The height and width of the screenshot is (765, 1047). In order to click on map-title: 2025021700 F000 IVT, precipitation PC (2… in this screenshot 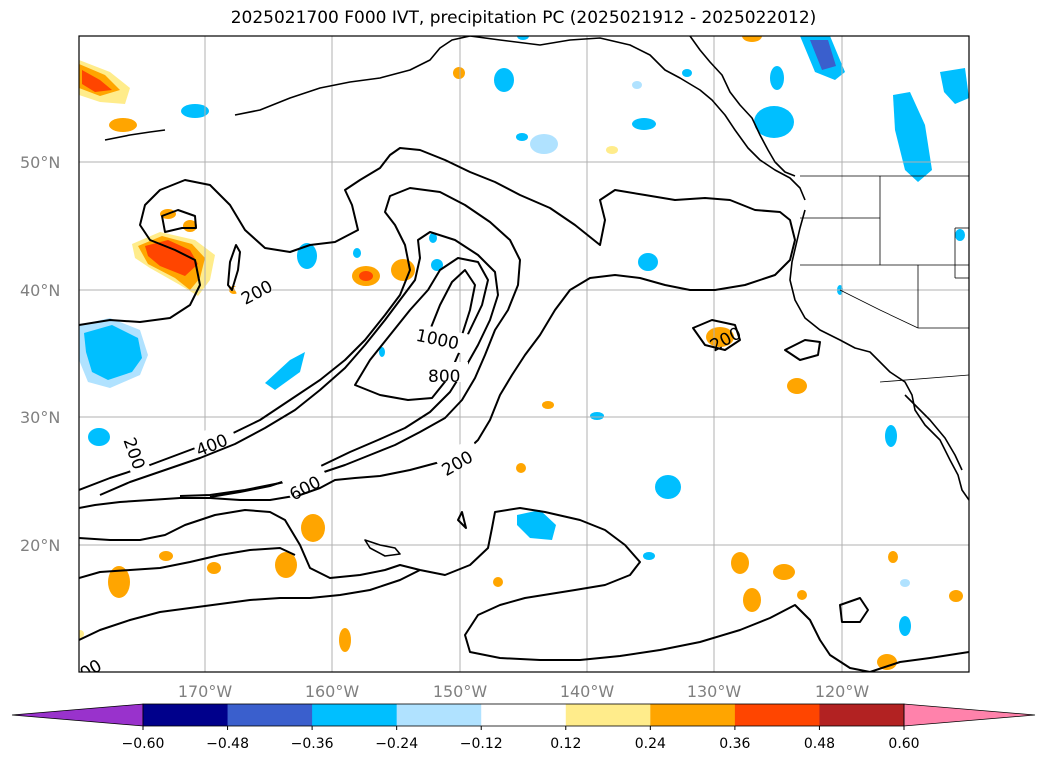, I will do `click(523, 18)`.